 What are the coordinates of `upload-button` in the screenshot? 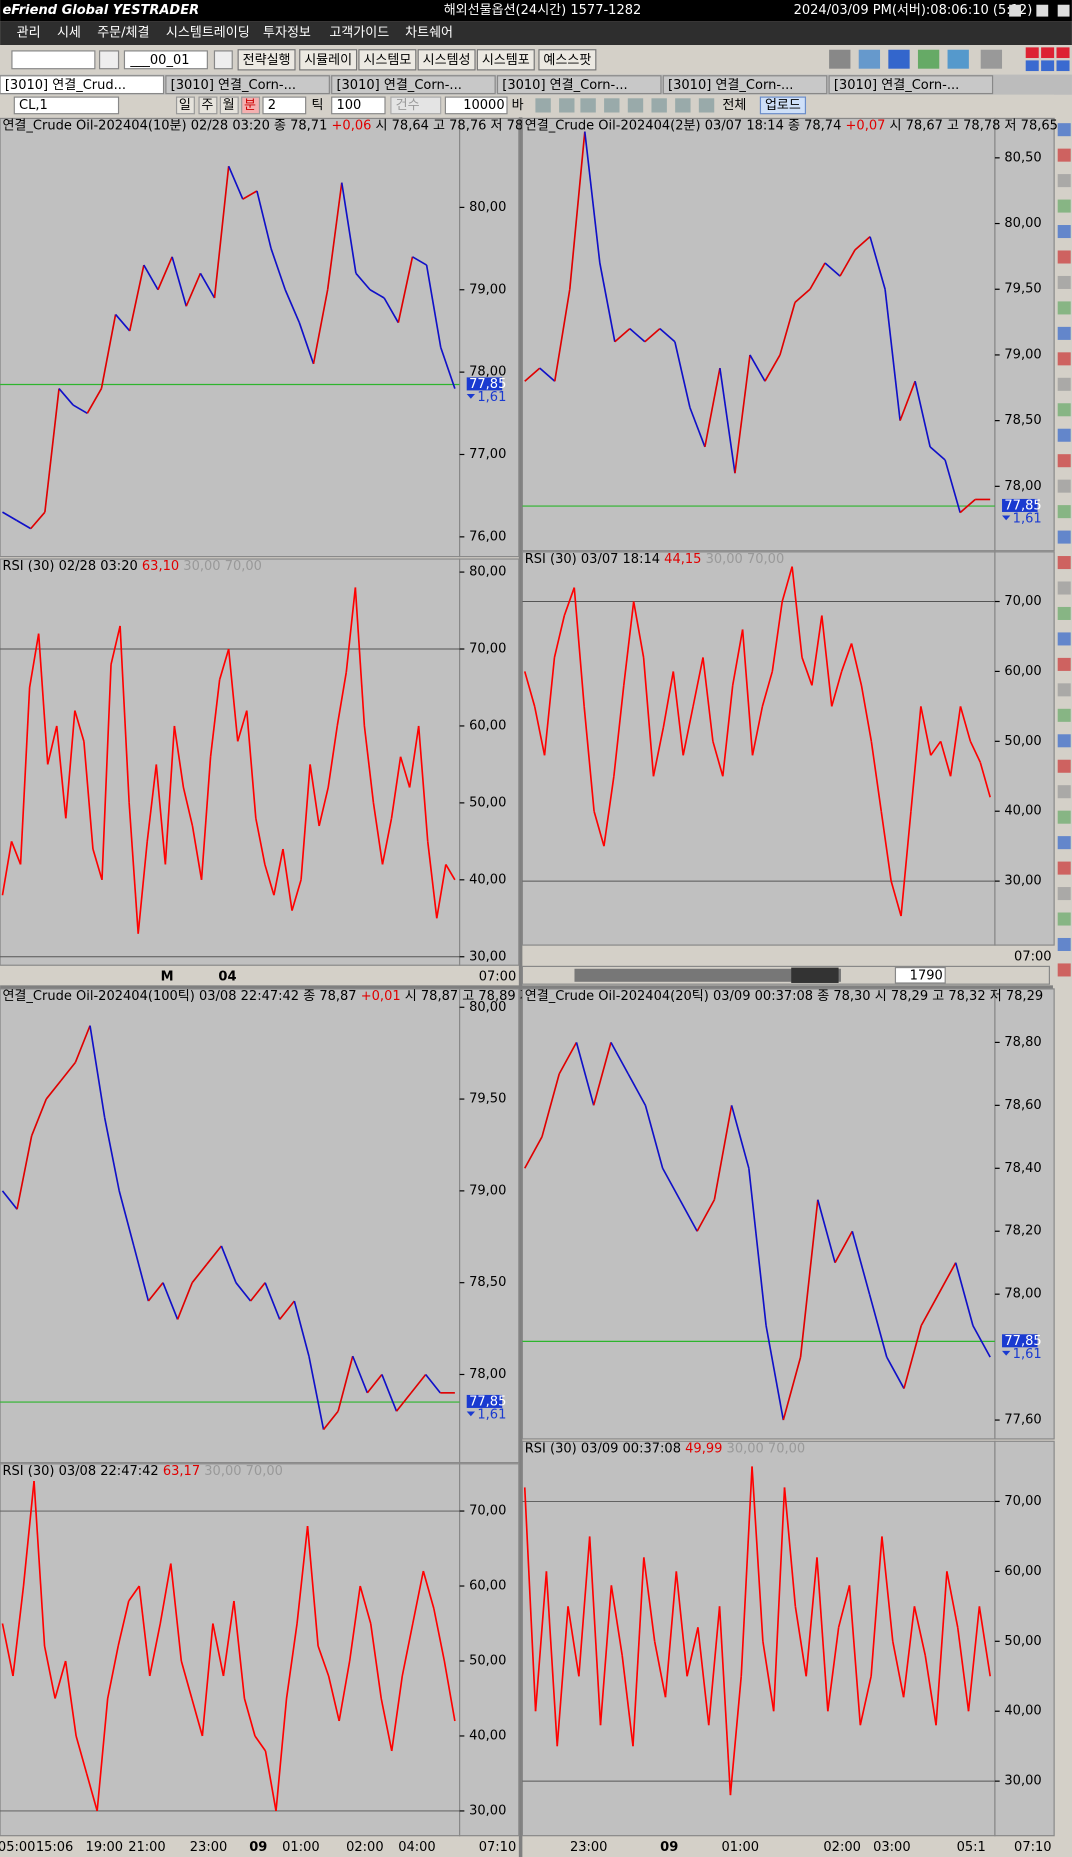 It's located at (783, 105).